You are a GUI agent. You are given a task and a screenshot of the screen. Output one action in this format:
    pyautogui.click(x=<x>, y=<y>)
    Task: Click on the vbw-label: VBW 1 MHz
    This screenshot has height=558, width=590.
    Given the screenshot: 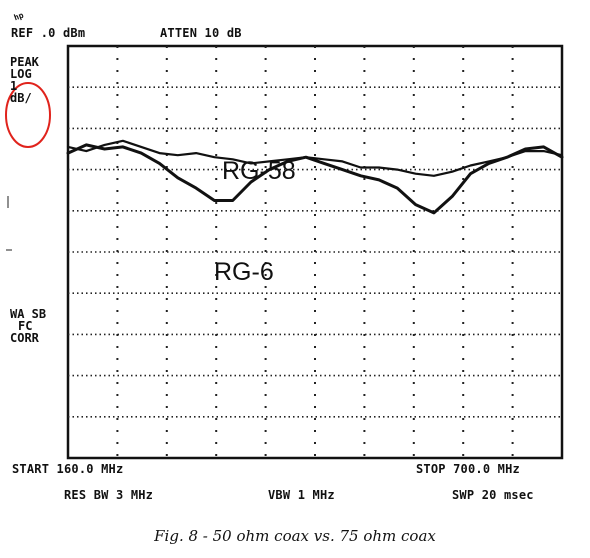 What is the action you would take?
    pyautogui.click(x=301, y=495)
    